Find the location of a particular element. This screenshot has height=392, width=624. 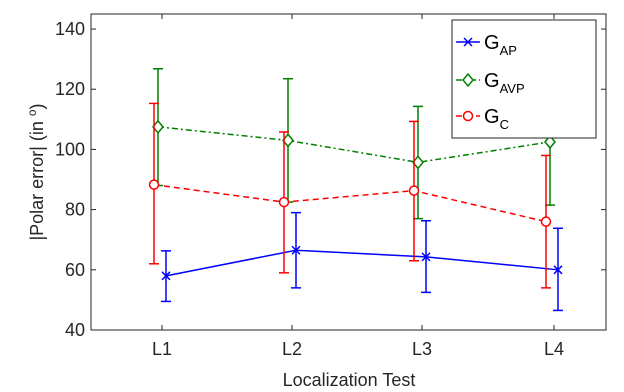

y-axis-label: |Polar error| (in o) is located at coordinates (36, 171).